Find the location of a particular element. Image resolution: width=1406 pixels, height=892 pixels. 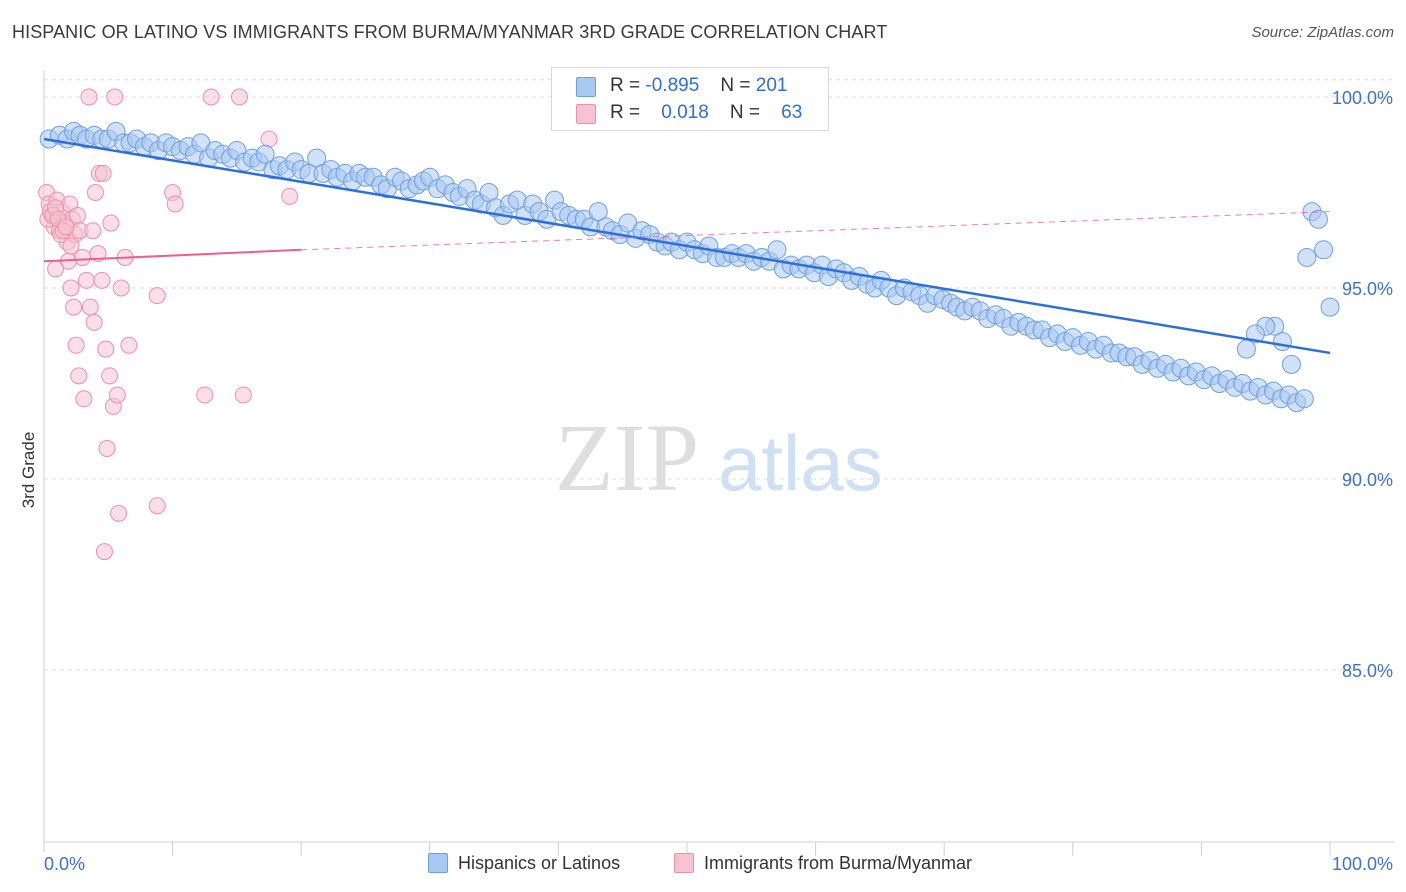

legend-swatch-immigrants is located at coordinates (684, 863).